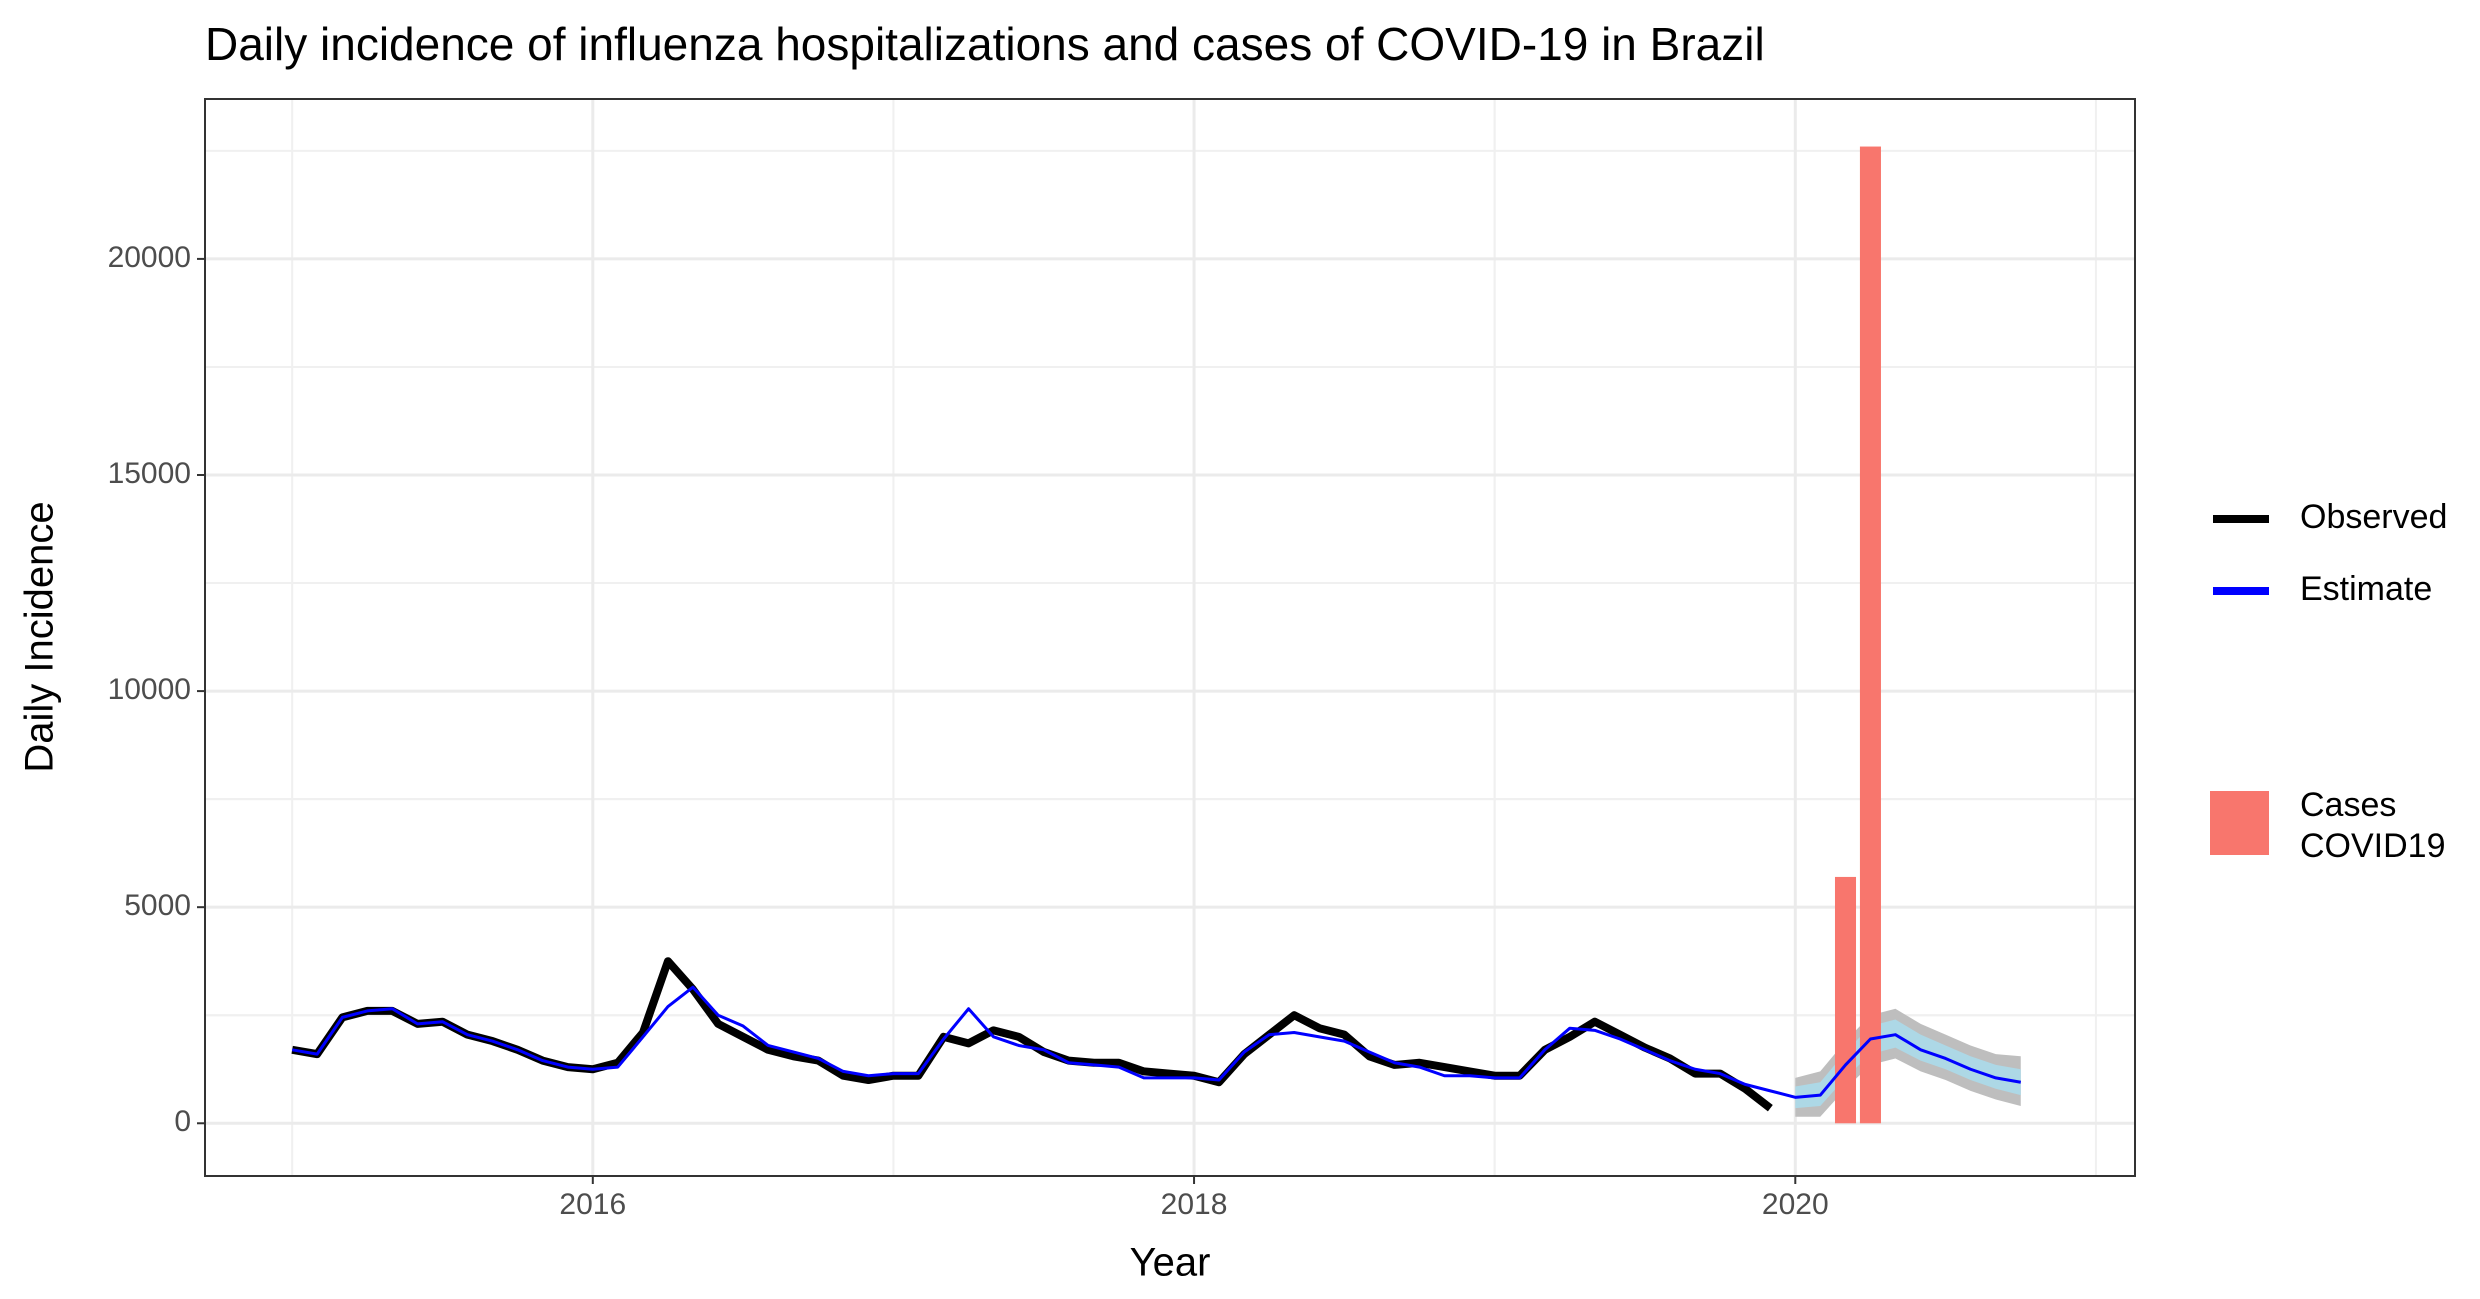  What do you see at coordinates (1170, 1263) in the screenshot?
I see `x-axis-title: Year` at bounding box center [1170, 1263].